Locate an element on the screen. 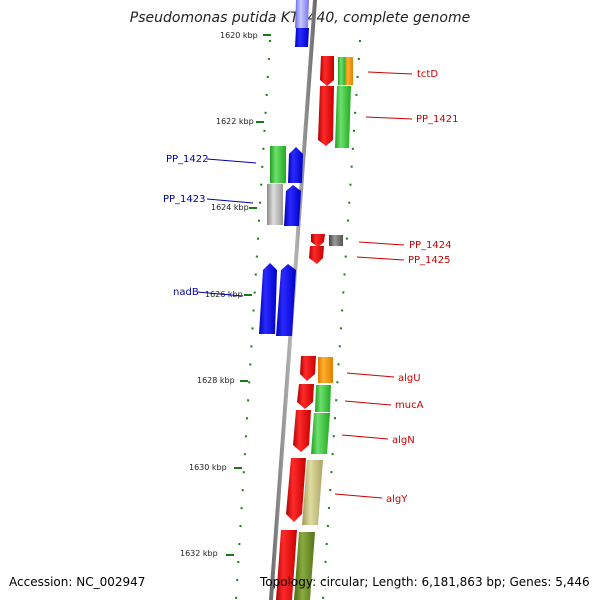  gene-label-PP_1421: PP_1421 is located at coordinates (437, 119).